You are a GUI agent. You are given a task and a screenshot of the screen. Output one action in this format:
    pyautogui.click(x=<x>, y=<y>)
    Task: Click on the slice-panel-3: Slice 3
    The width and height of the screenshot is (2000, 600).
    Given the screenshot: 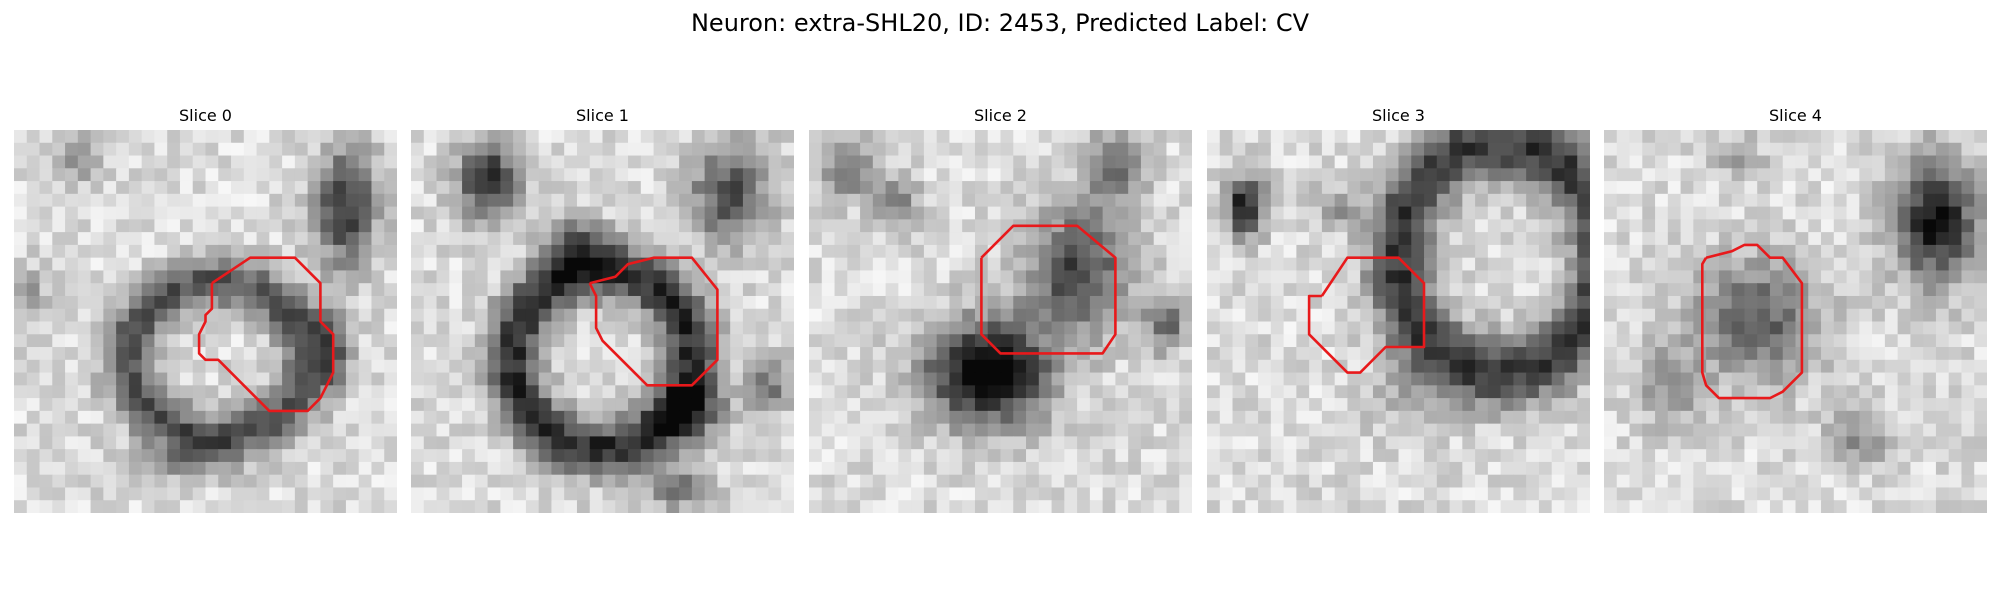 What is the action you would take?
    pyautogui.click(x=1398, y=309)
    